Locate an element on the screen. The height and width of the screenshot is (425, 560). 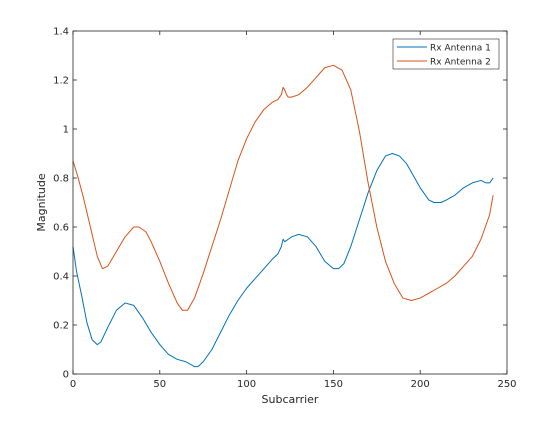
x-tick-label: 250 is located at coordinates (506, 384).